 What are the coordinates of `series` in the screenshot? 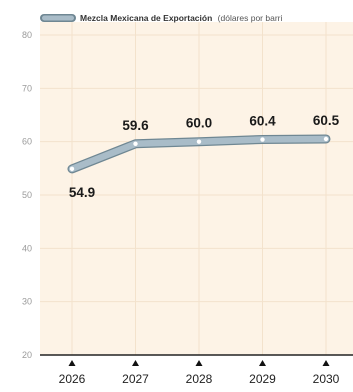 It's located at (199, 154).